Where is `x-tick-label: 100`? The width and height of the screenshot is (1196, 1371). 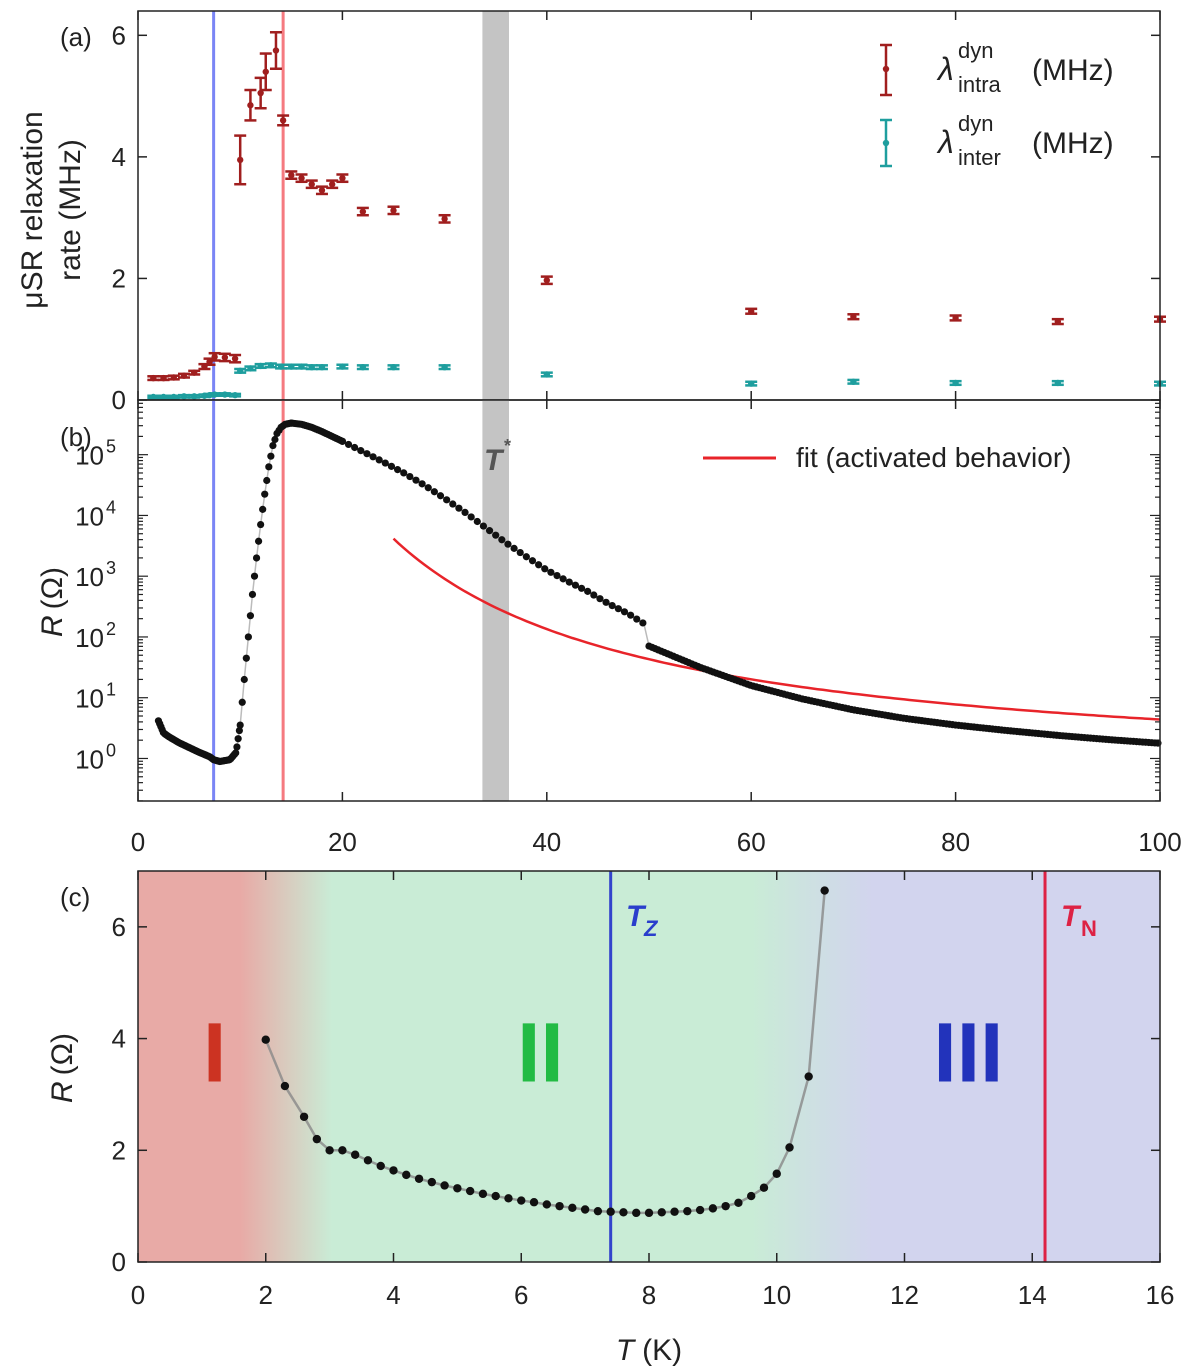
x-tick-label: 100 is located at coordinates (1159, 842).